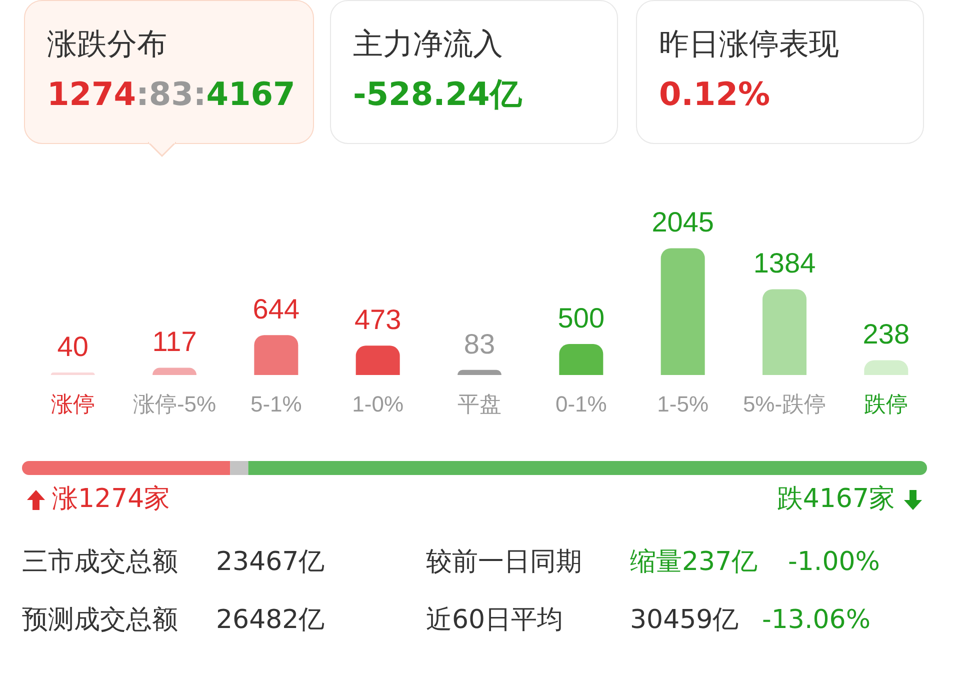 This screenshot has height=688, width=959. Describe the element at coordinates (72, 346) in the screenshot. I see `data-label: 40` at that location.